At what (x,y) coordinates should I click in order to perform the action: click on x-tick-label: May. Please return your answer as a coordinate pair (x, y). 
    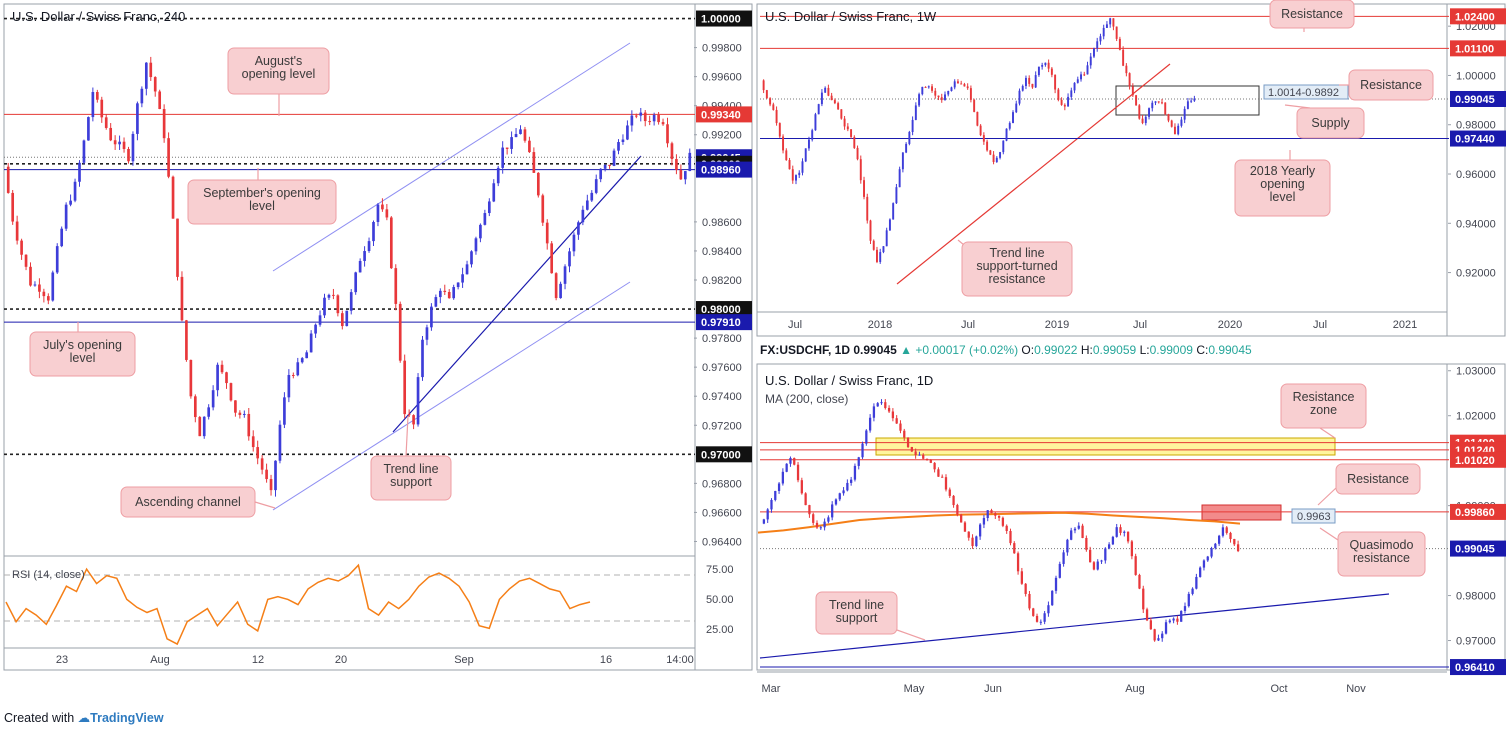
    Looking at the image, I should click on (914, 689).